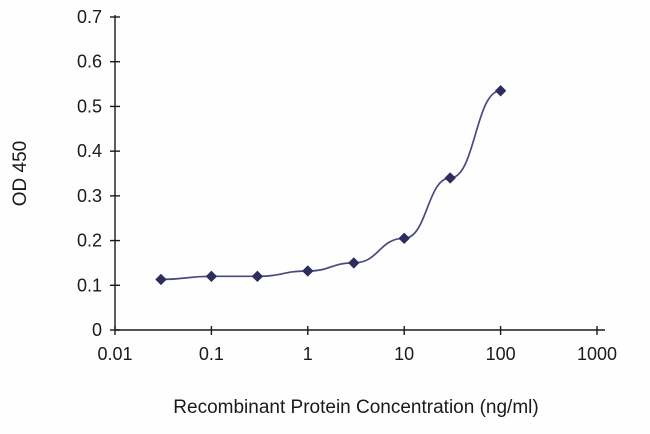 Image resolution: width=650 pixels, height=434 pixels. Describe the element at coordinates (89, 241) in the screenshot. I see `y-tick-label: 0.2` at that location.